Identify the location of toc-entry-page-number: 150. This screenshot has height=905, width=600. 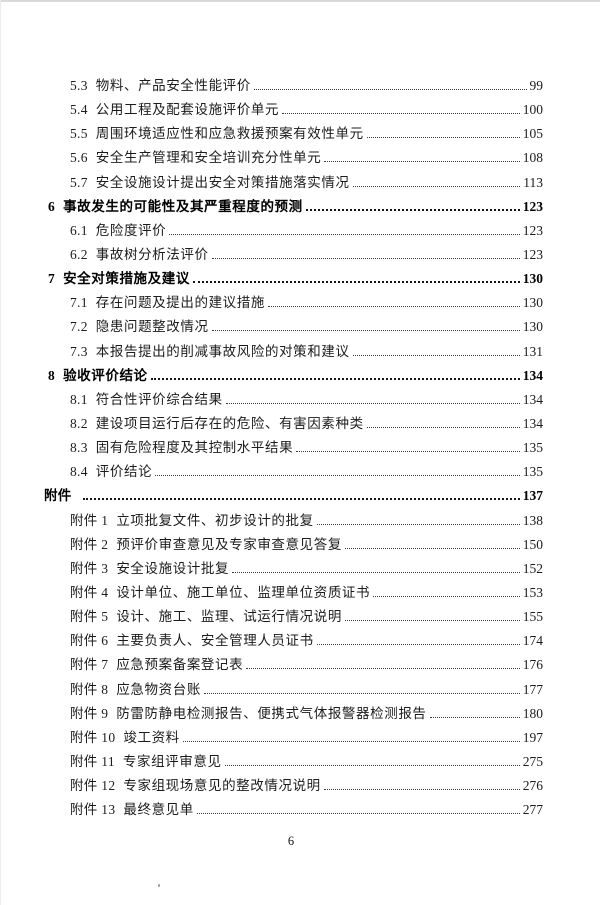
(532, 544).